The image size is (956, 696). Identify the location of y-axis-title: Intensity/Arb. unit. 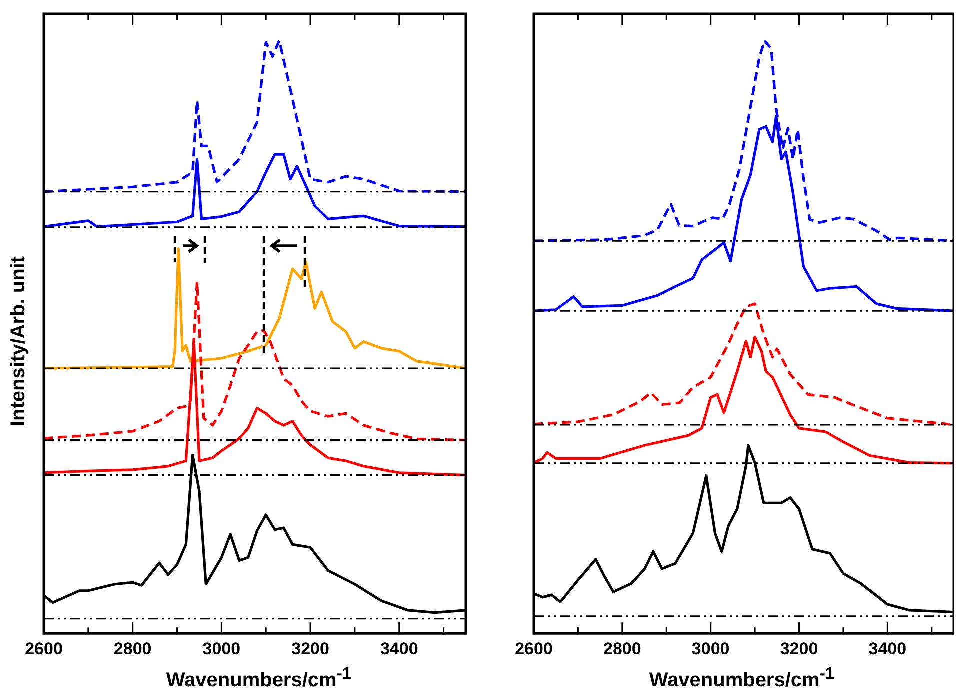
(19, 342).